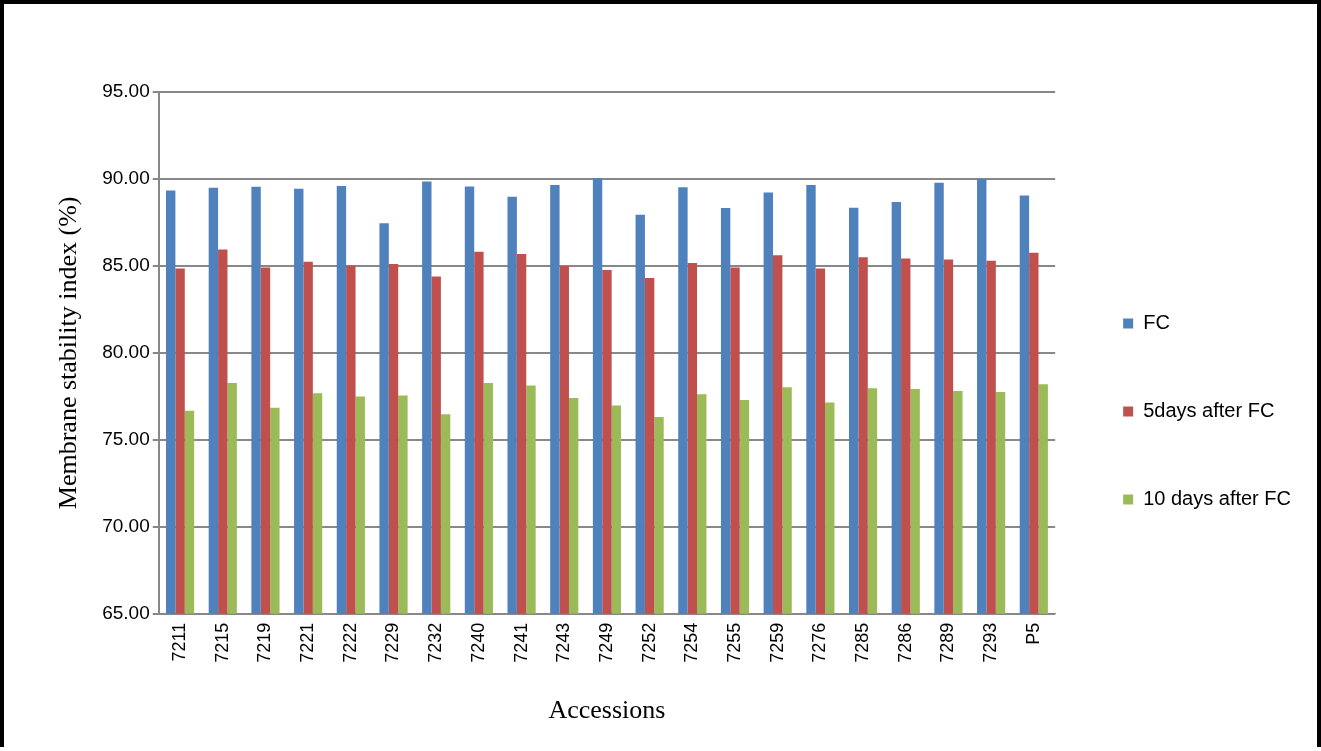  What do you see at coordinates (1032, 633) in the screenshot?
I see `x-tick-label: P5` at bounding box center [1032, 633].